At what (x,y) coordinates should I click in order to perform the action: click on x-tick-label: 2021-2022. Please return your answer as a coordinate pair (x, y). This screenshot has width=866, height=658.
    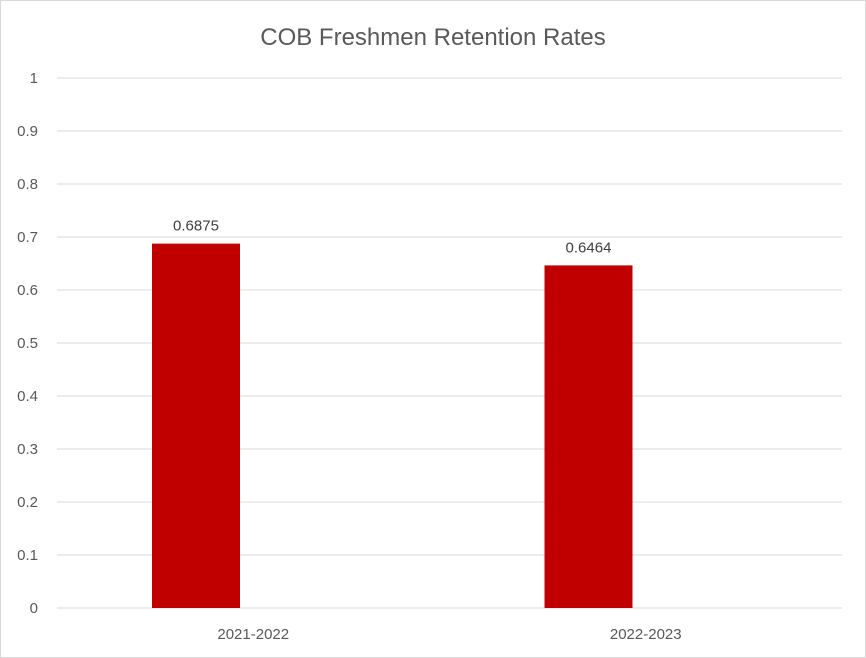
    Looking at the image, I should click on (253, 634).